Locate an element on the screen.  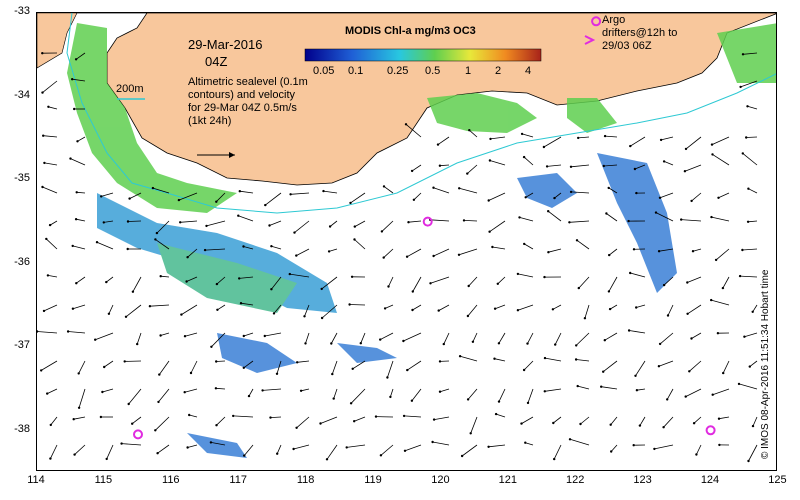
y-tick-label: -33 is located at coordinates (22, 11).